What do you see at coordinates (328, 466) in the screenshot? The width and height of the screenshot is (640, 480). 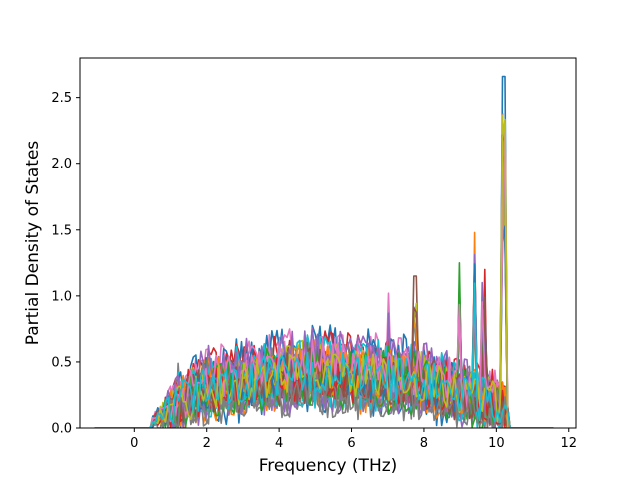 I see `x-axis-label: Frequency (THz)` at bounding box center [328, 466].